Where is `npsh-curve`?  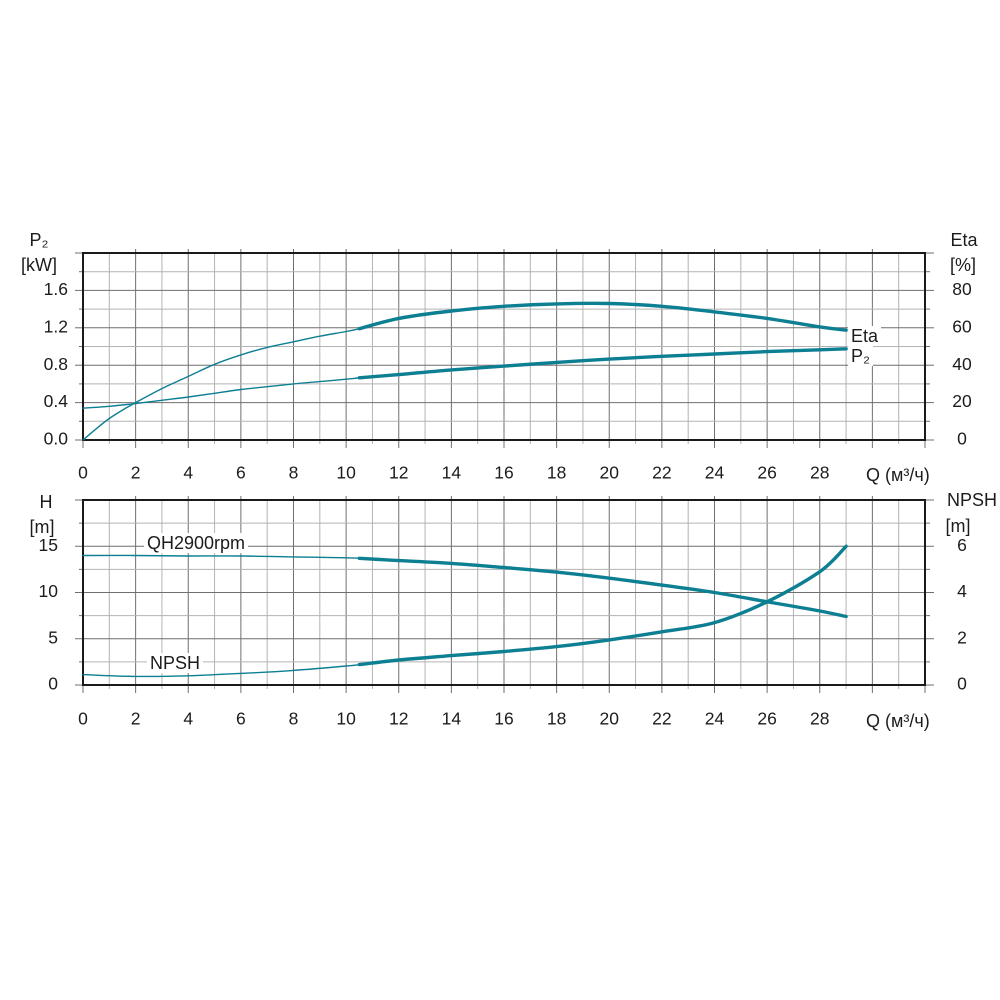
npsh-curve is located at coordinates (465, 611).